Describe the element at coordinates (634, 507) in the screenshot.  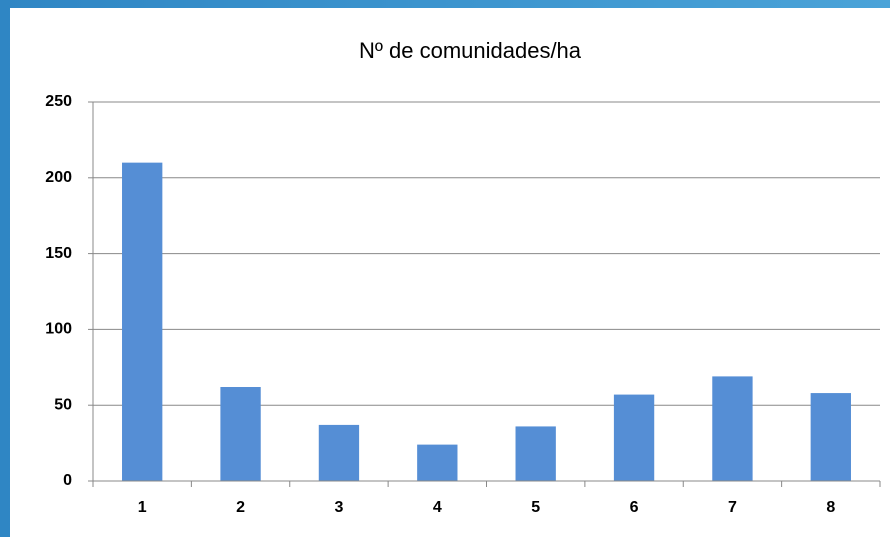
I see `x-tick-label: 6` at that location.